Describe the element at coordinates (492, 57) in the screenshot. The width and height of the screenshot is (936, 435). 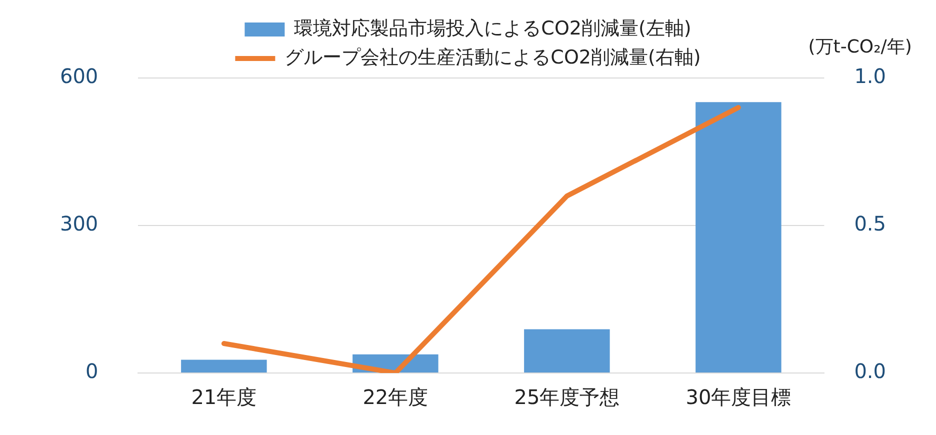
I see `legend-label: グループ会社の生産活動によるCO2削減量(右軸)` at that location.